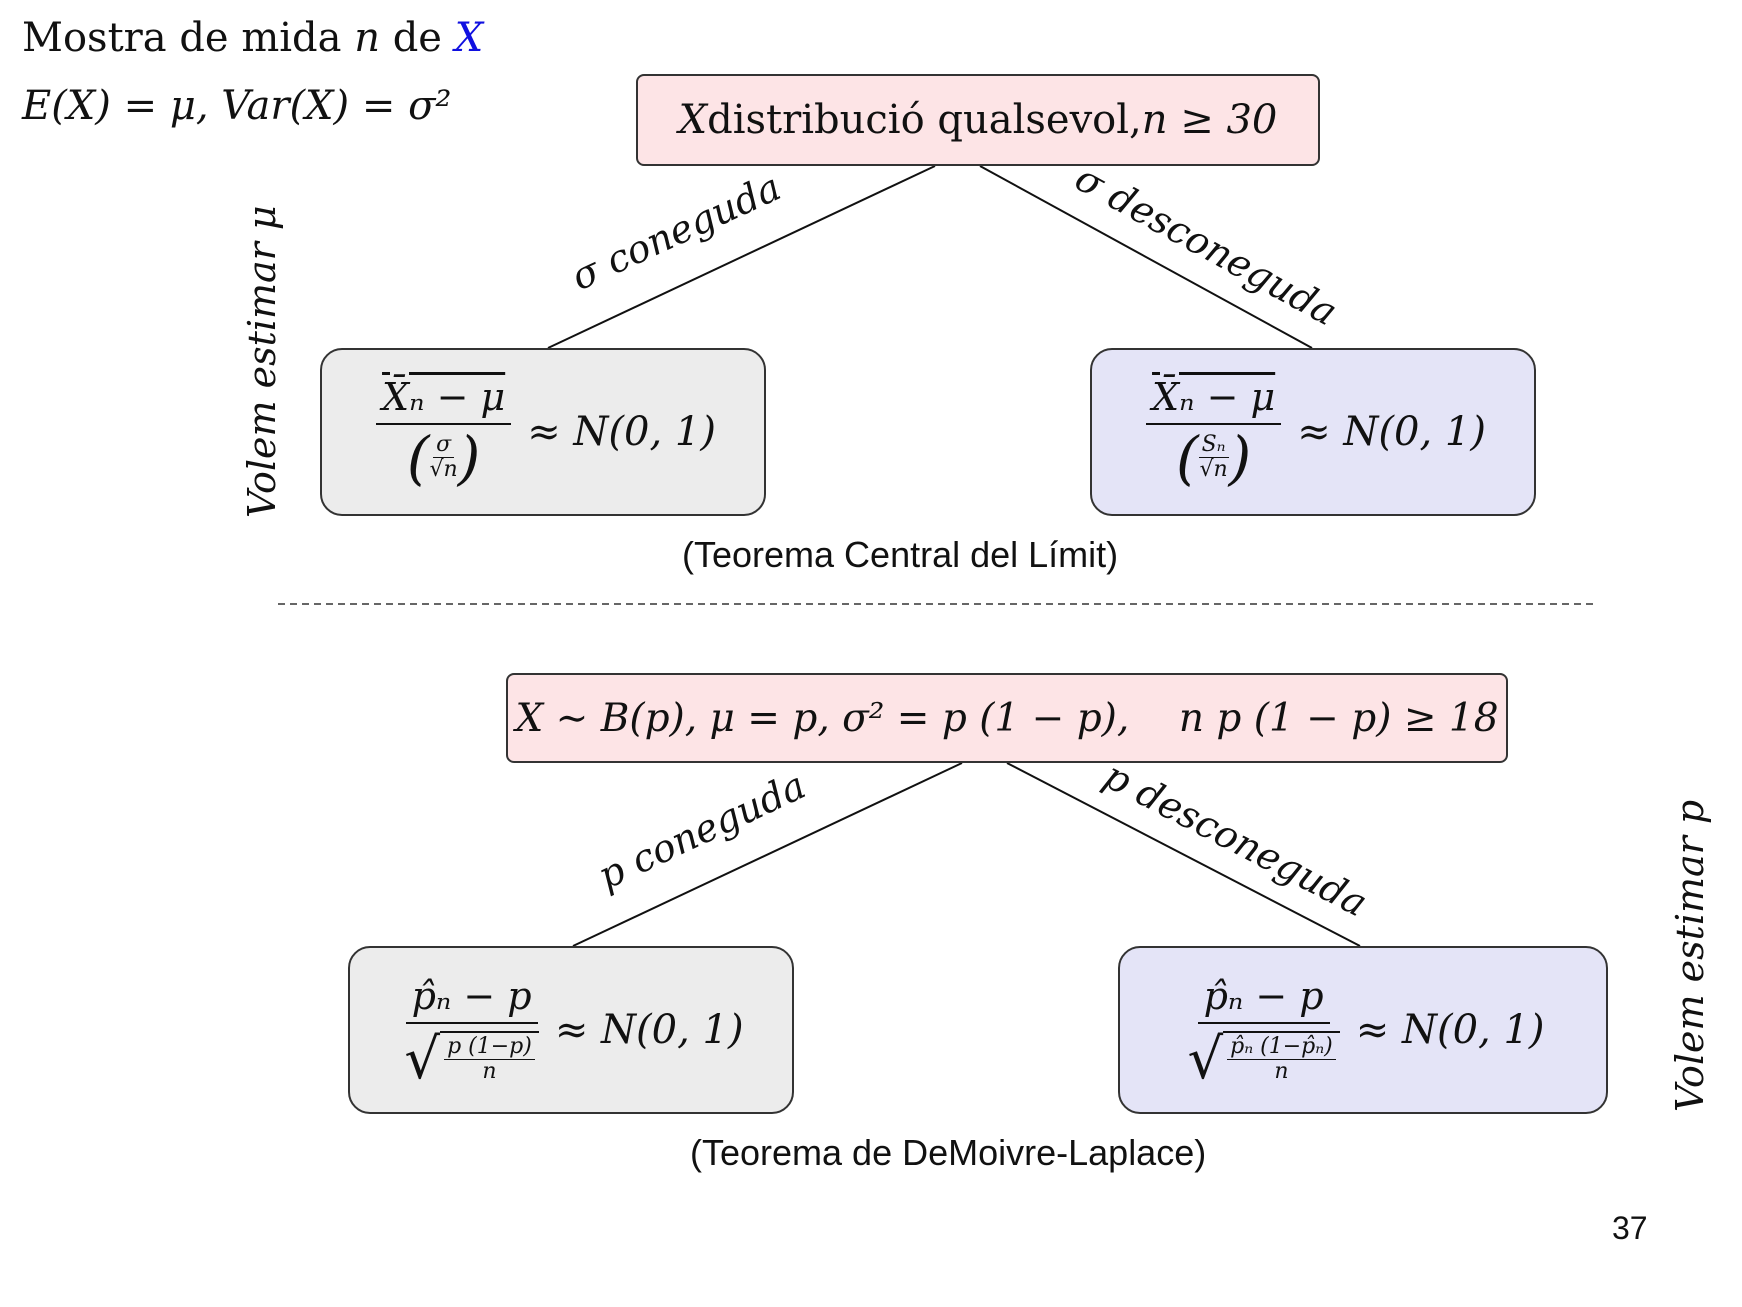  What do you see at coordinates (649, 1030) in the screenshot?
I see `bottom-left-rhs: ≈ N(0, 1)` at bounding box center [649, 1030].